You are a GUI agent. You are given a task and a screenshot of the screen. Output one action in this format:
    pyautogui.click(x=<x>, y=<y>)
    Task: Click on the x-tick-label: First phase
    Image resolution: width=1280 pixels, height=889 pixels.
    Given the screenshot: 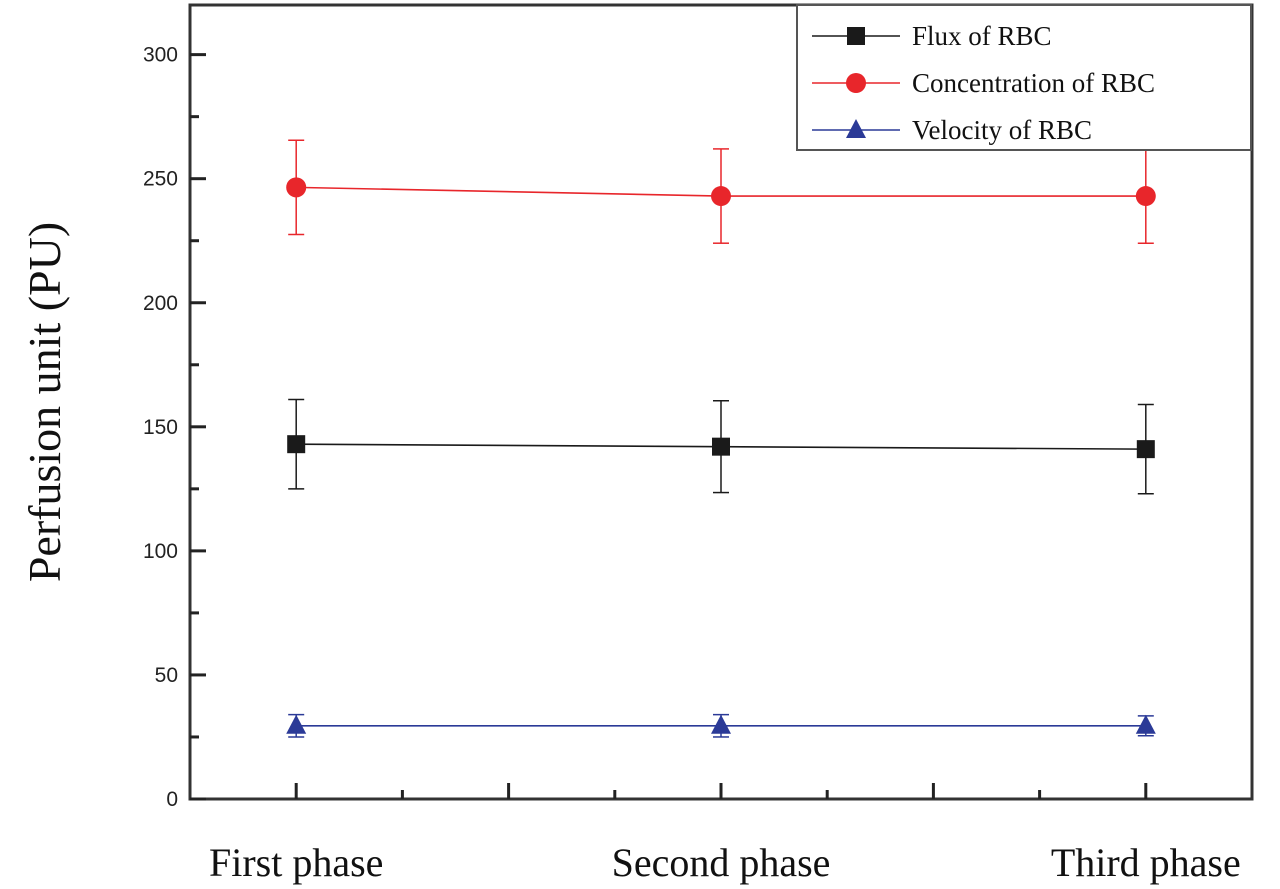 What is the action you would take?
    pyautogui.click(x=296, y=862)
    